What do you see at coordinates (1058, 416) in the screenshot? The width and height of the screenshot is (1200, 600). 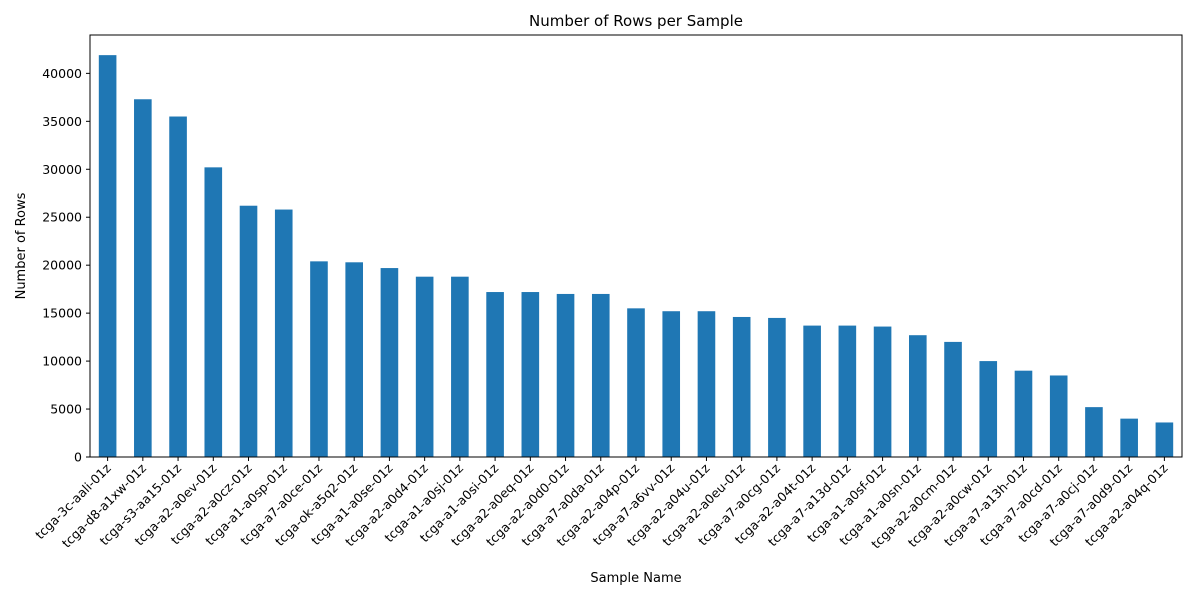 I see `bar-tcga-a7-a0cd-01z` at bounding box center [1058, 416].